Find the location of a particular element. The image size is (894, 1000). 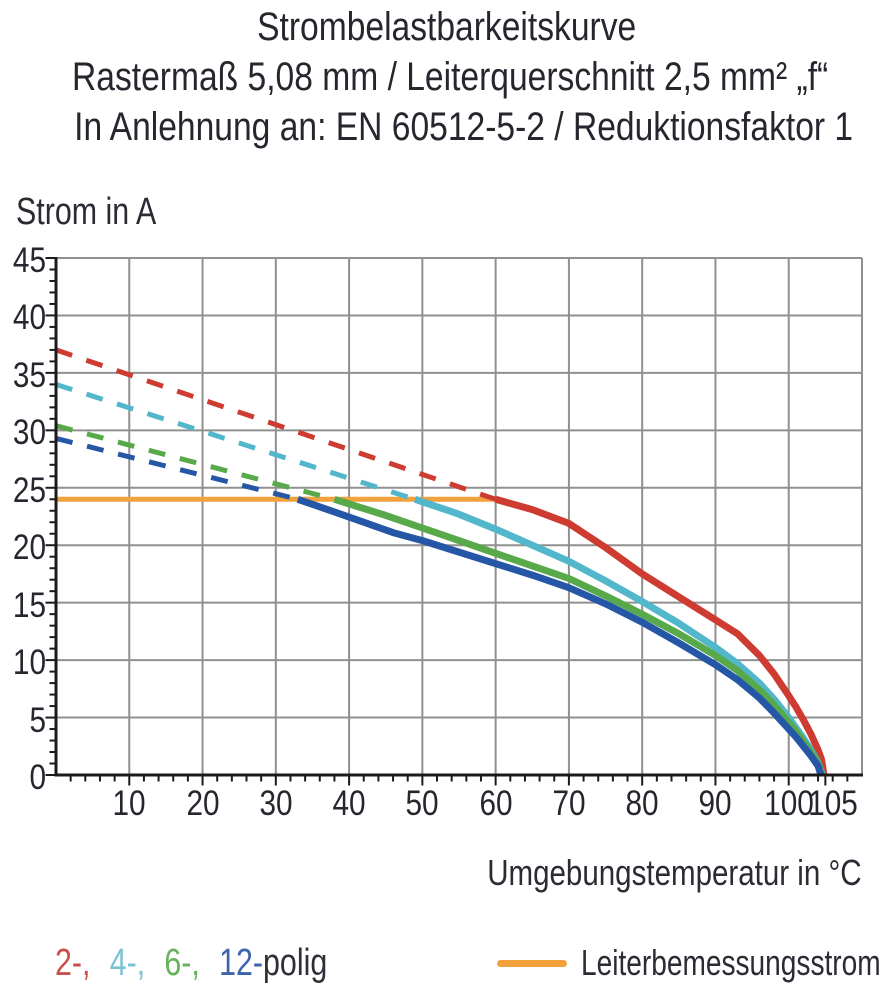

series-4-polig-dashed is located at coordinates (235, 442).